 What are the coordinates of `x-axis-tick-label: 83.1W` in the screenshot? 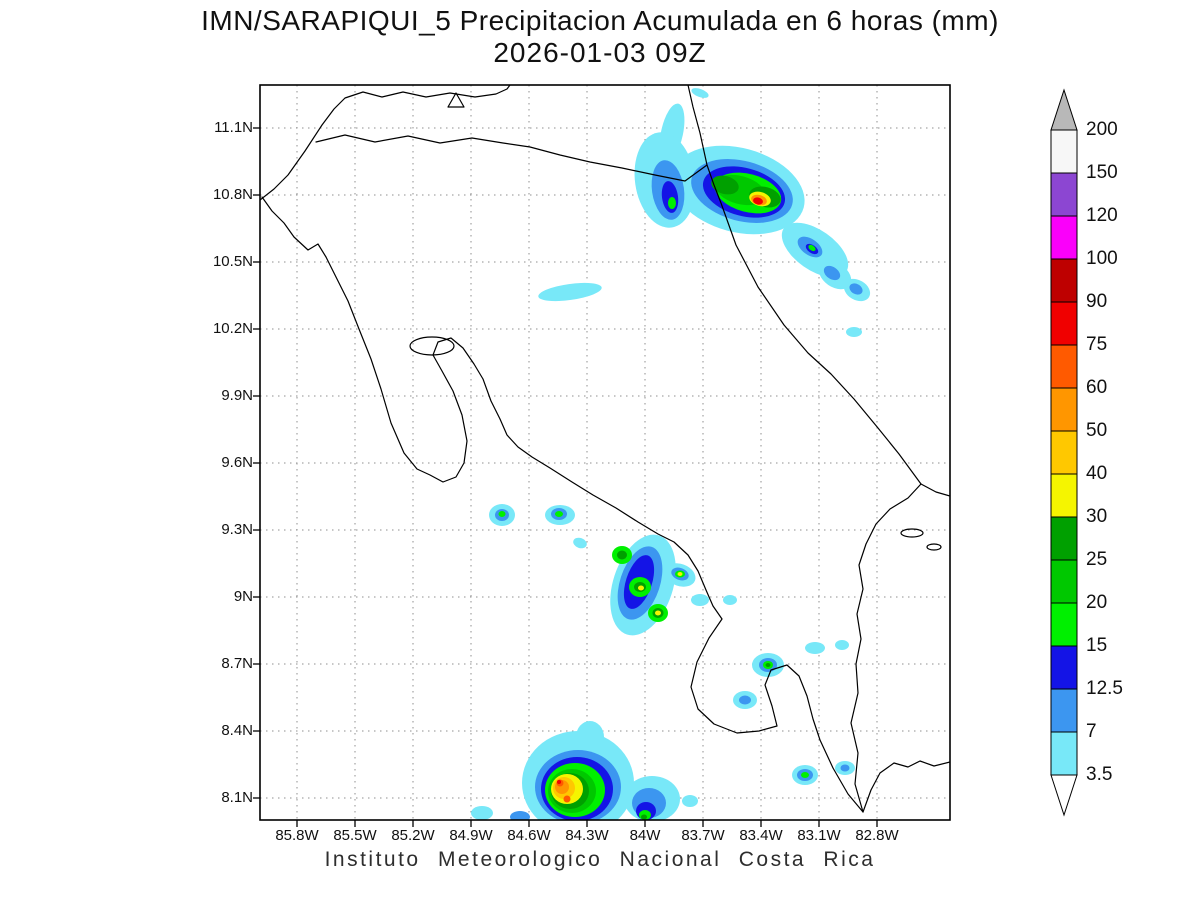 It's located at (819, 835).